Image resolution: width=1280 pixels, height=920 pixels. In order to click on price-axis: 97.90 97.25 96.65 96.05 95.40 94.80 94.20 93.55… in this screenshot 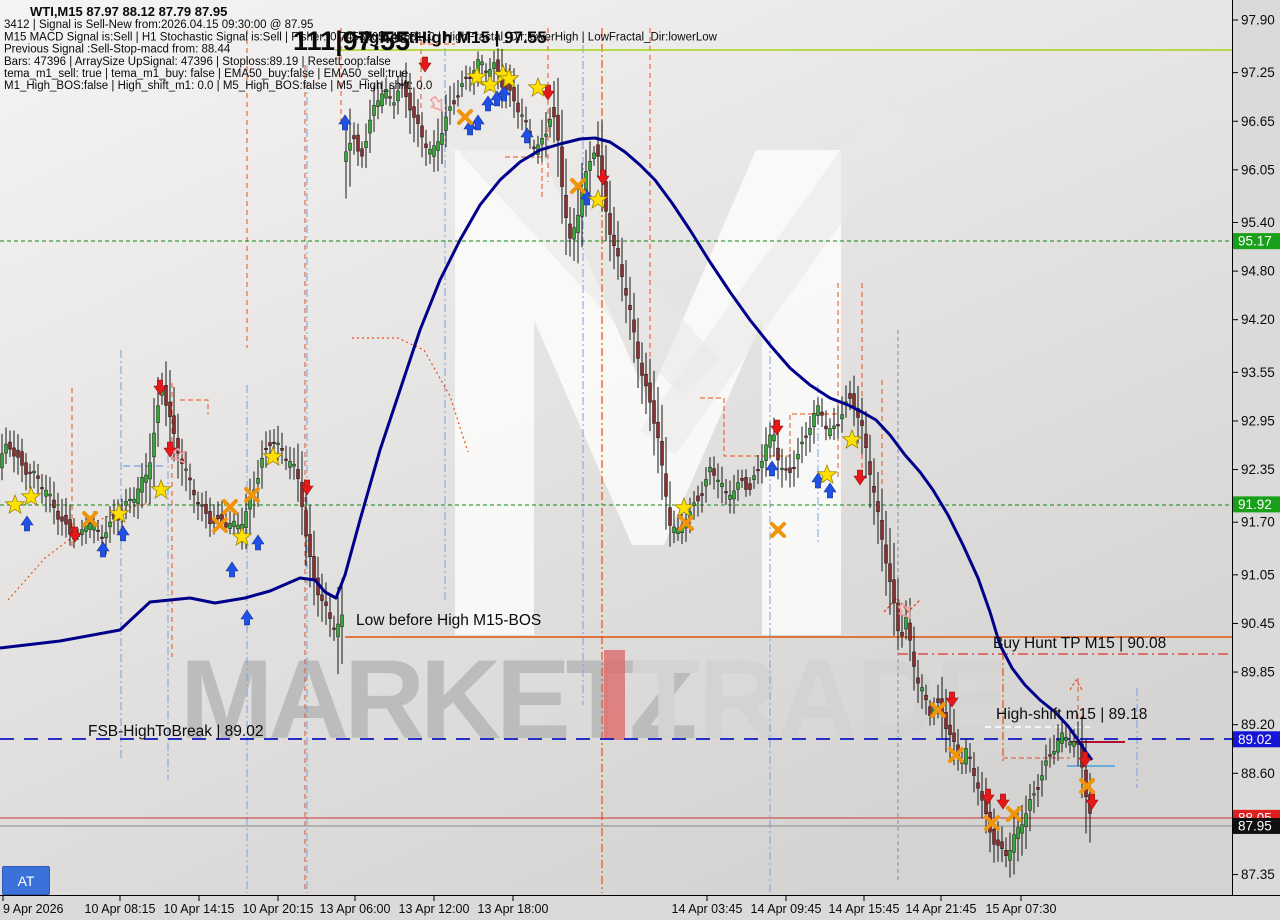, I will do `click(1256, 447)`.